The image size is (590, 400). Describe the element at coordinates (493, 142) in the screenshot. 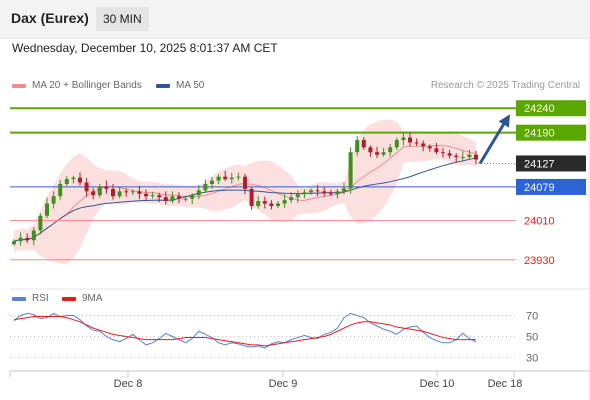

I see `forecast-arrow-shaft` at that location.